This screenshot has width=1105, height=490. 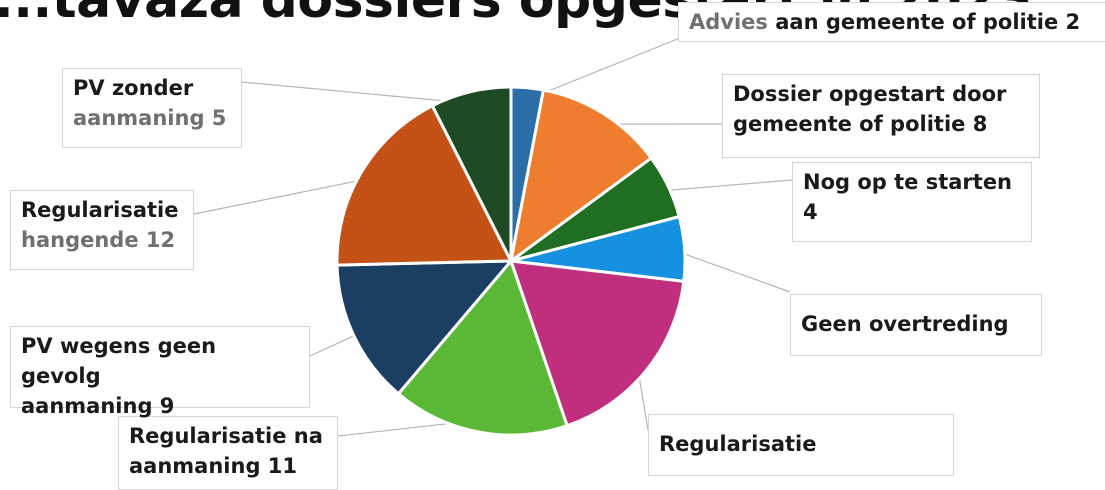 What do you see at coordinates (881, 124) in the screenshot?
I see `label-dossier-line2: gemeente of politie 8` at bounding box center [881, 124].